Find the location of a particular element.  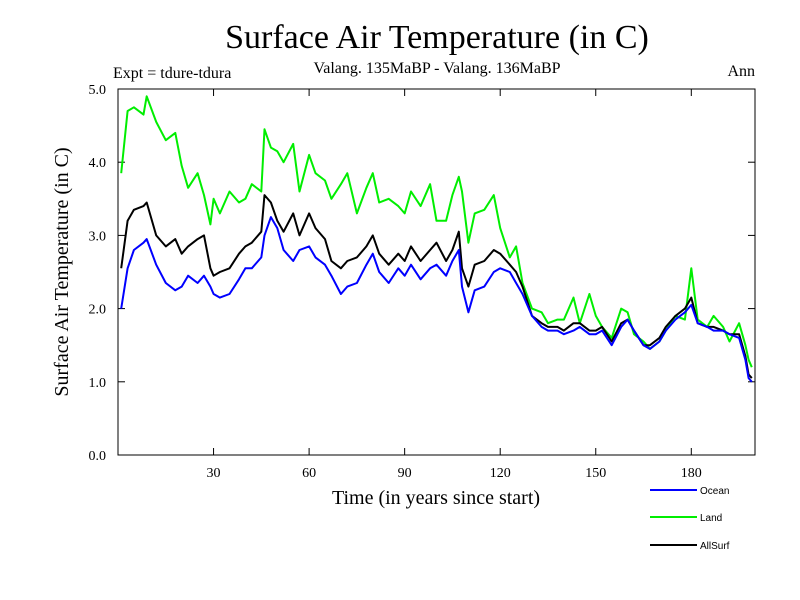

legend-label-ocean: Ocean is located at coordinates (714, 491).